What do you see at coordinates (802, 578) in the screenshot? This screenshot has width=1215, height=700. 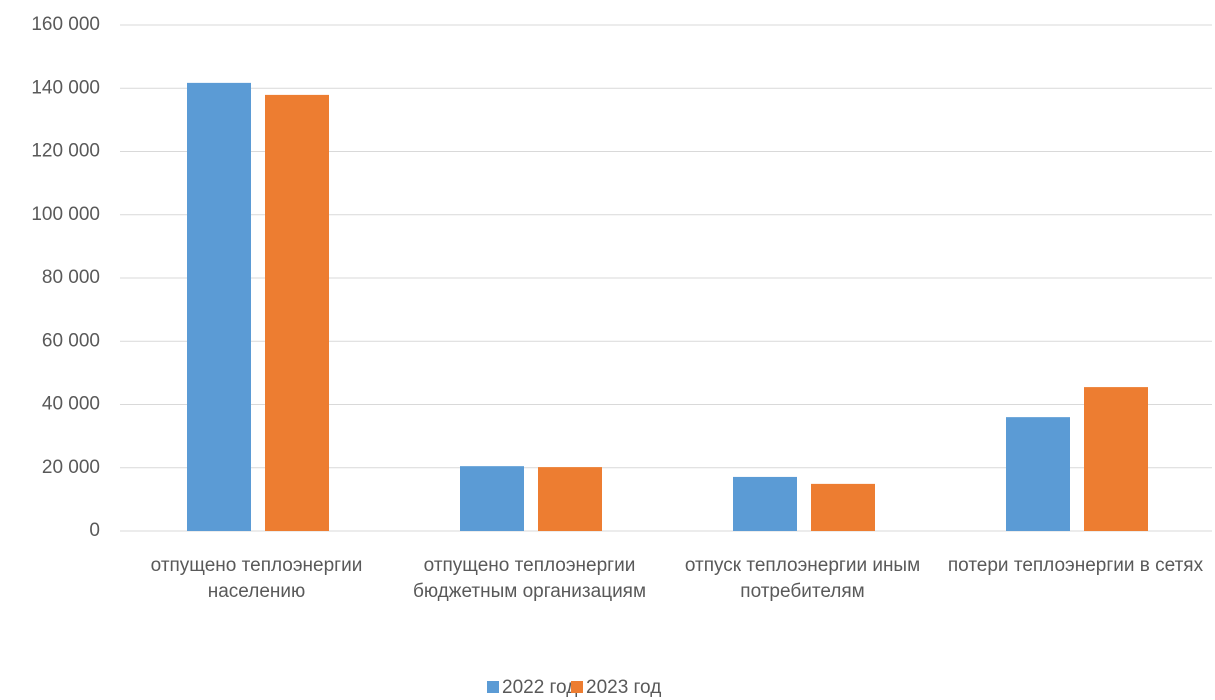 I see `x-tick-label: отпуск теплоэнергии иным потребителям` at bounding box center [802, 578].